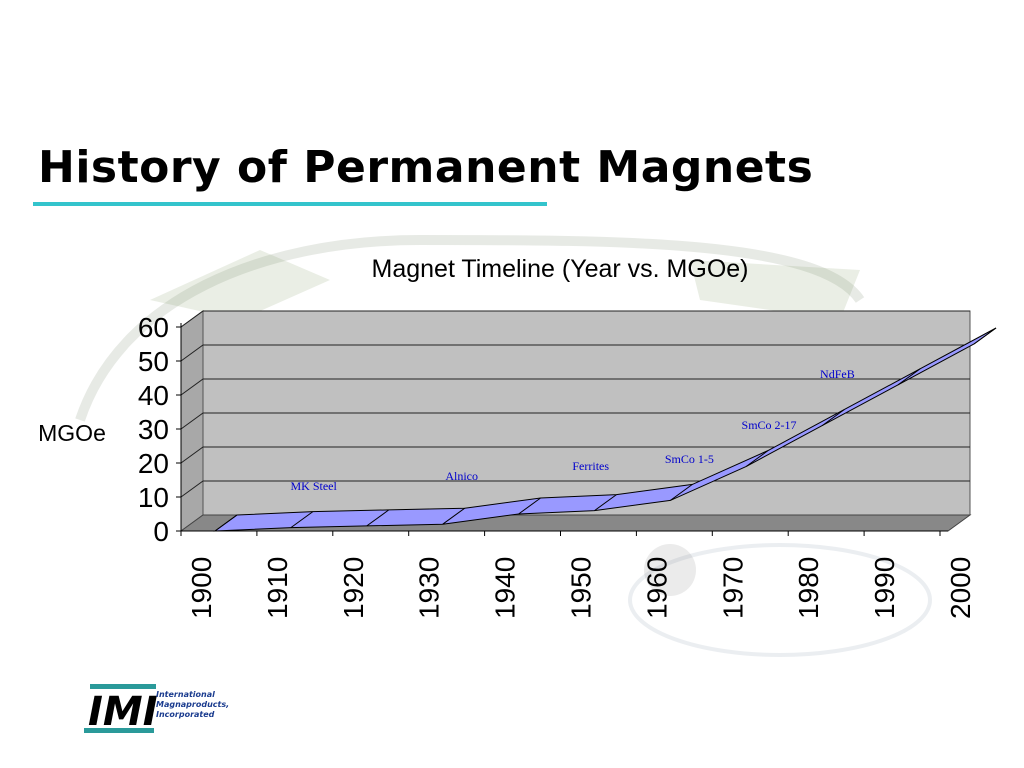 The image size is (1024, 768). Describe the element at coordinates (353, 588) in the screenshot. I see `x-tick-label: 1920` at that location.